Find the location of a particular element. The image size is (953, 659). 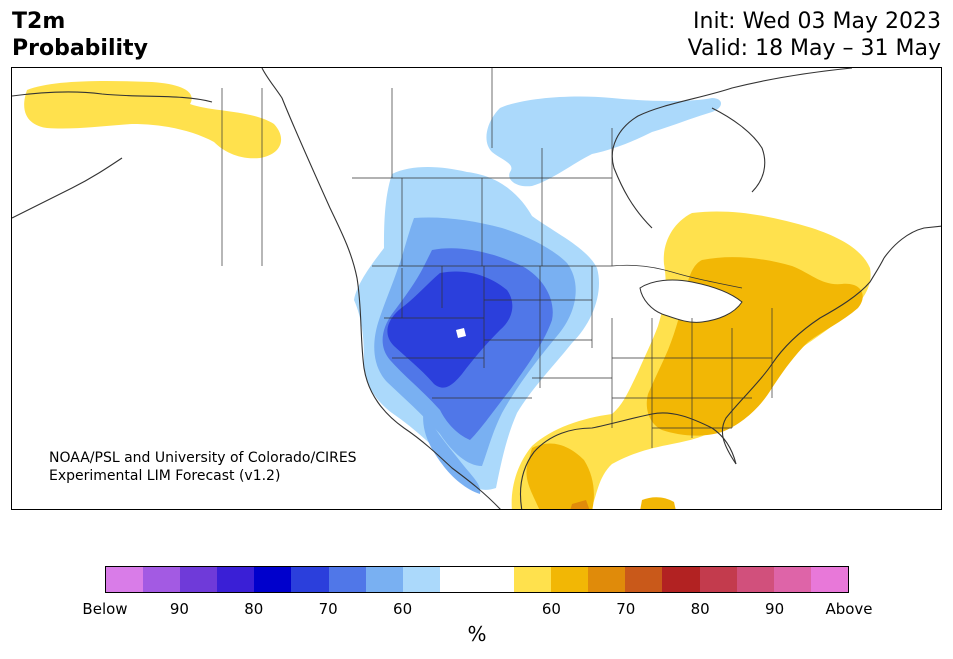

title-line-2: Probability is located at coordinates (80, 48).